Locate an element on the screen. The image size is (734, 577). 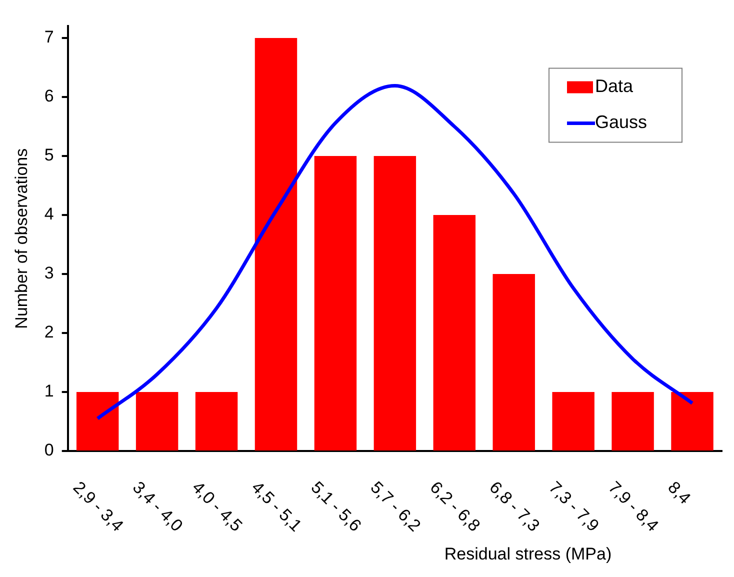
y-tick-label: 4 is located at coordinates (49, 214).